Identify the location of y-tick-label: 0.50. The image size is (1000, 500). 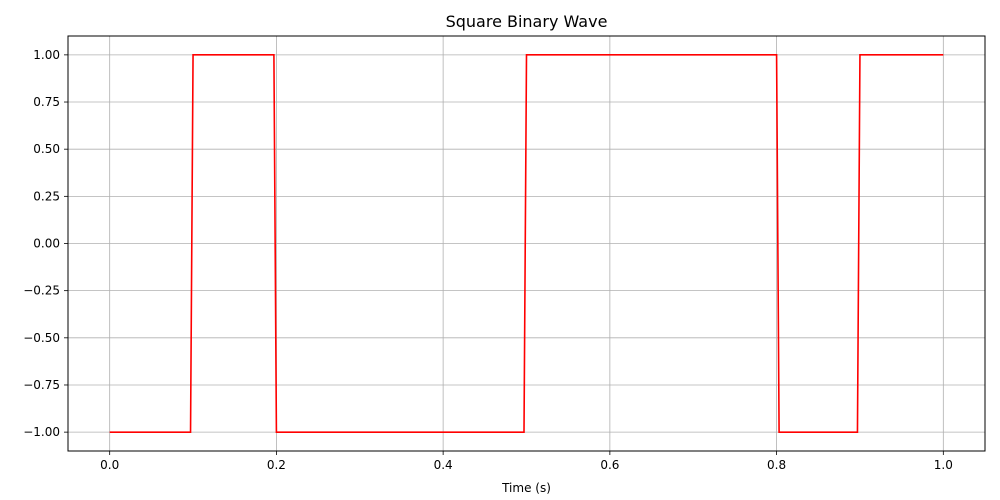
(46, 149).